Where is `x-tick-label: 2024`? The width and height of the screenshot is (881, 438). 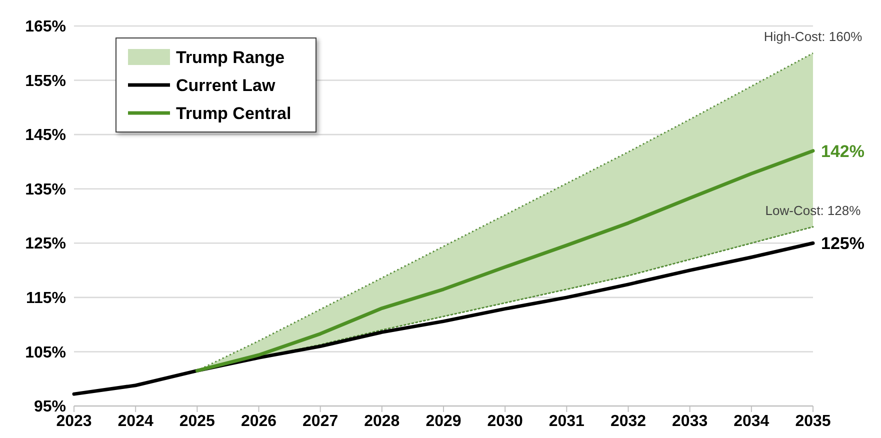
x-tick-label: 2024 is located at coordinates (136, 421).